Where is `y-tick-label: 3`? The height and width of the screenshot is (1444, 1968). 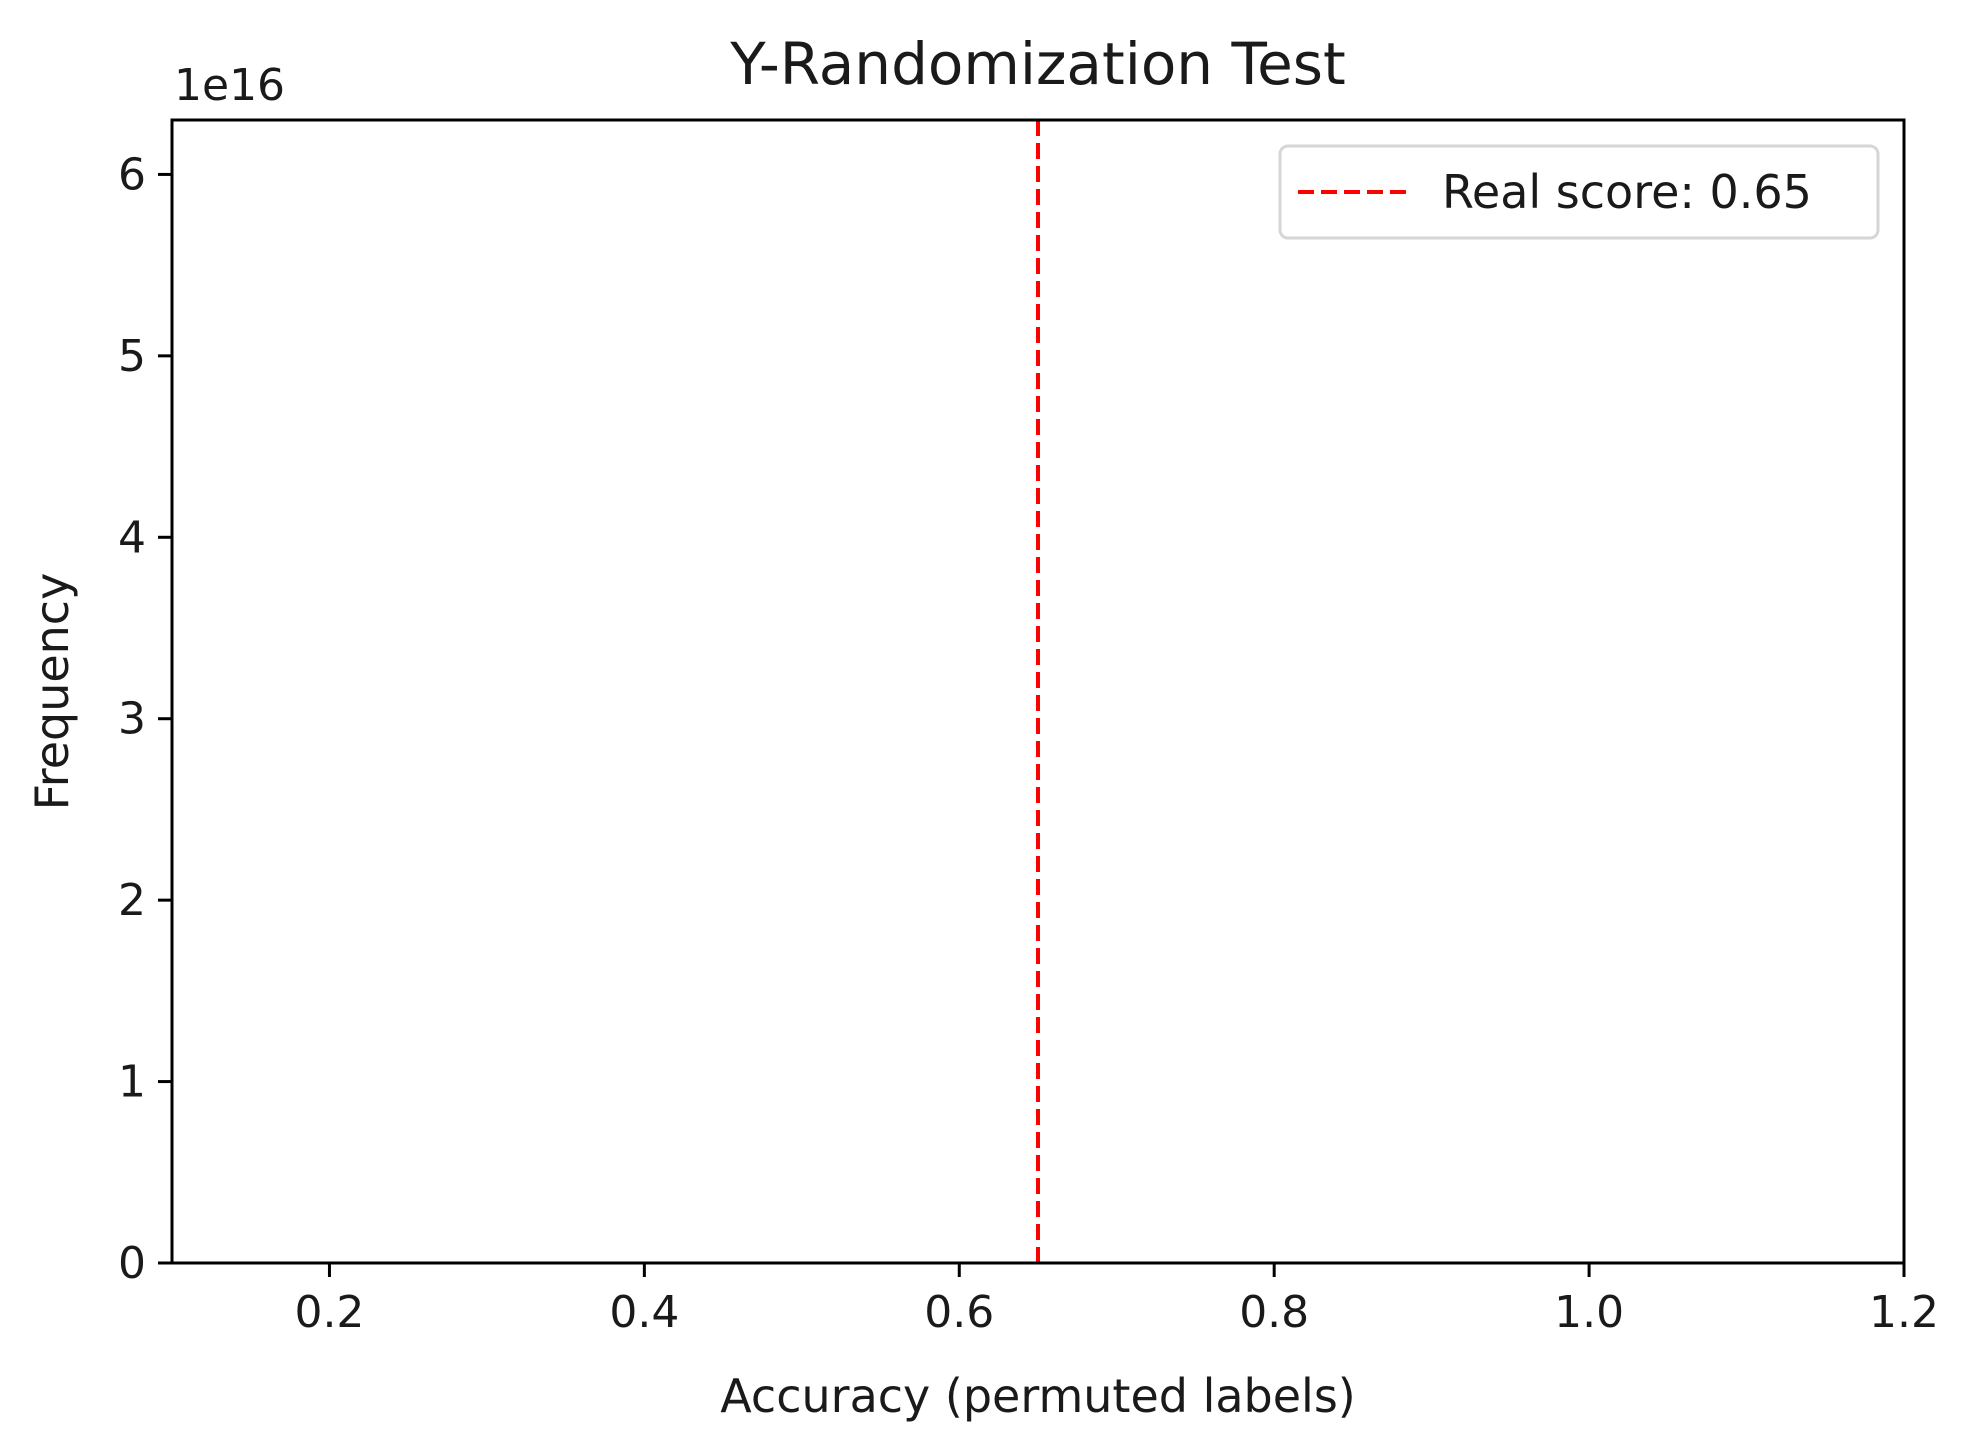
y-tick-label: 3 is located at coordinates (132, 719).